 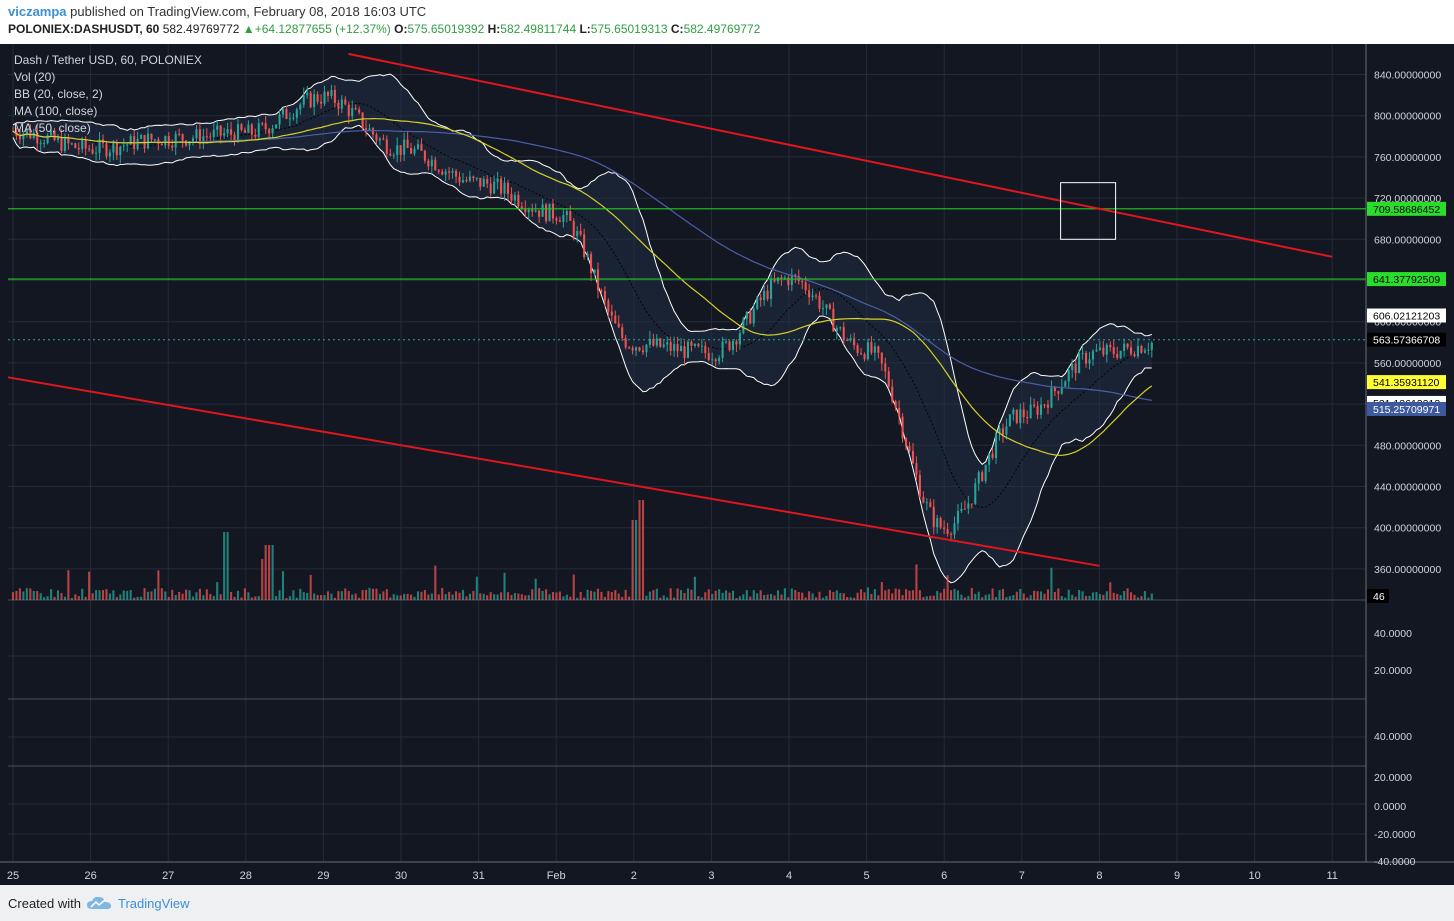 I want to click on volume-label: 46, so click(x=1379, y=597).